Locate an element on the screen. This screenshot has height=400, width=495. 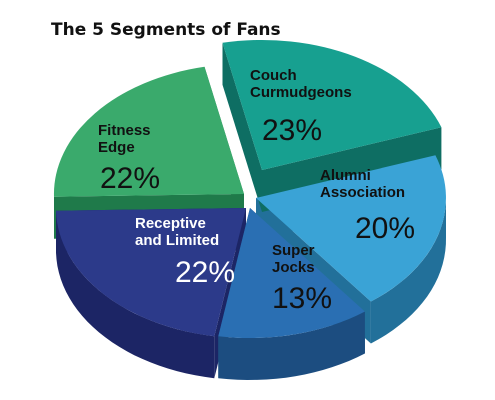
chart-title: The 5 Segments of Fans is located at coordinates (166, 30).